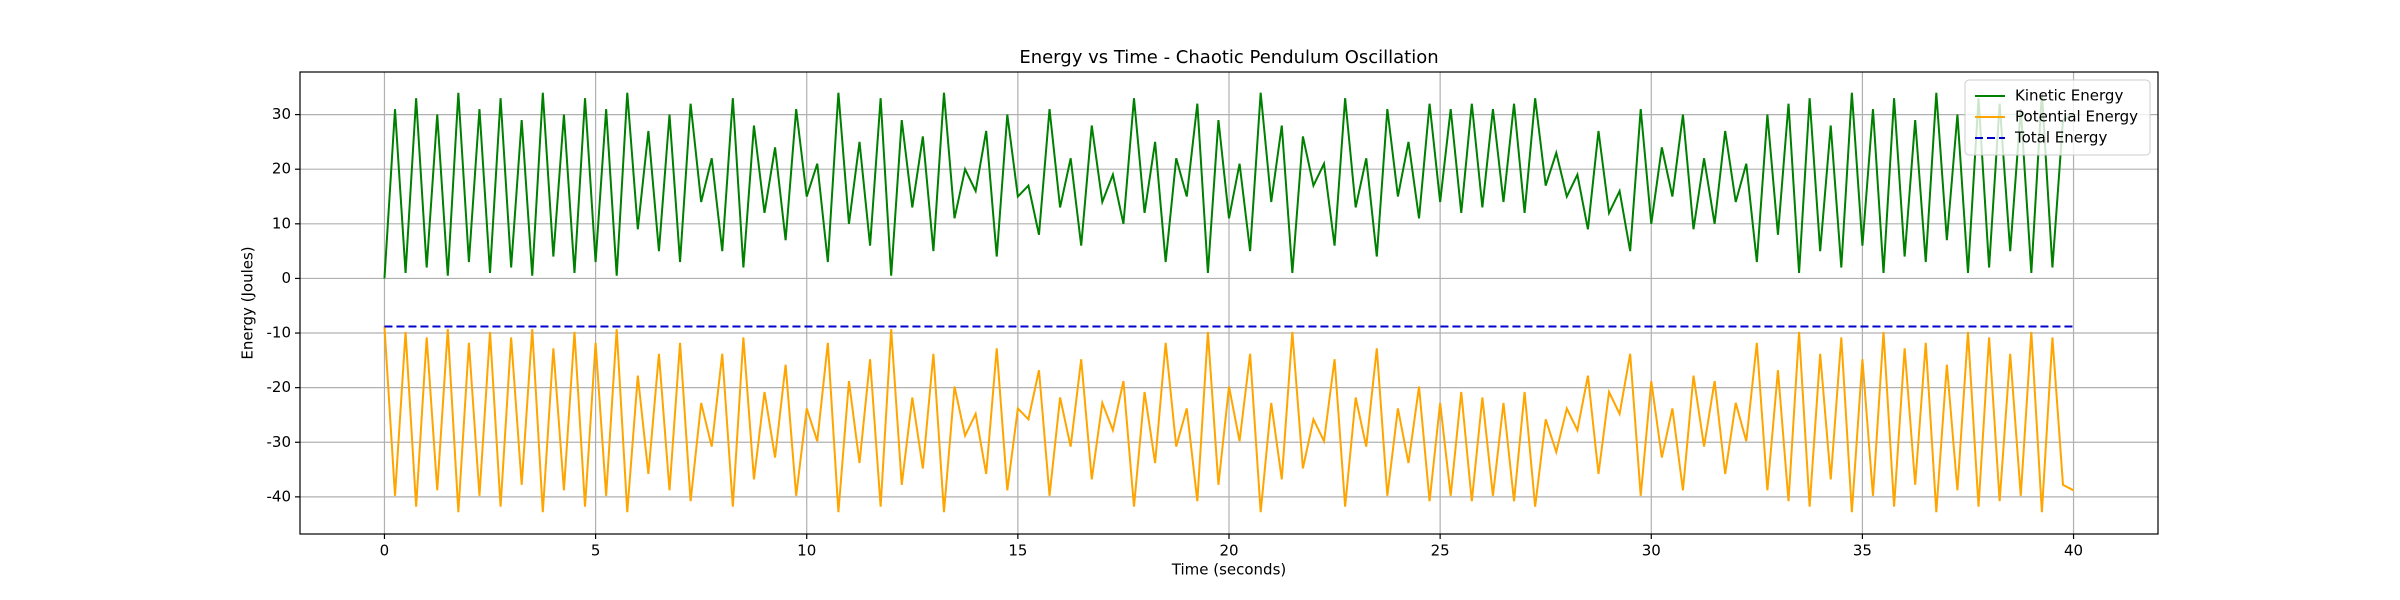  I want to click on y-tick-label: -40, so click(279, 496).